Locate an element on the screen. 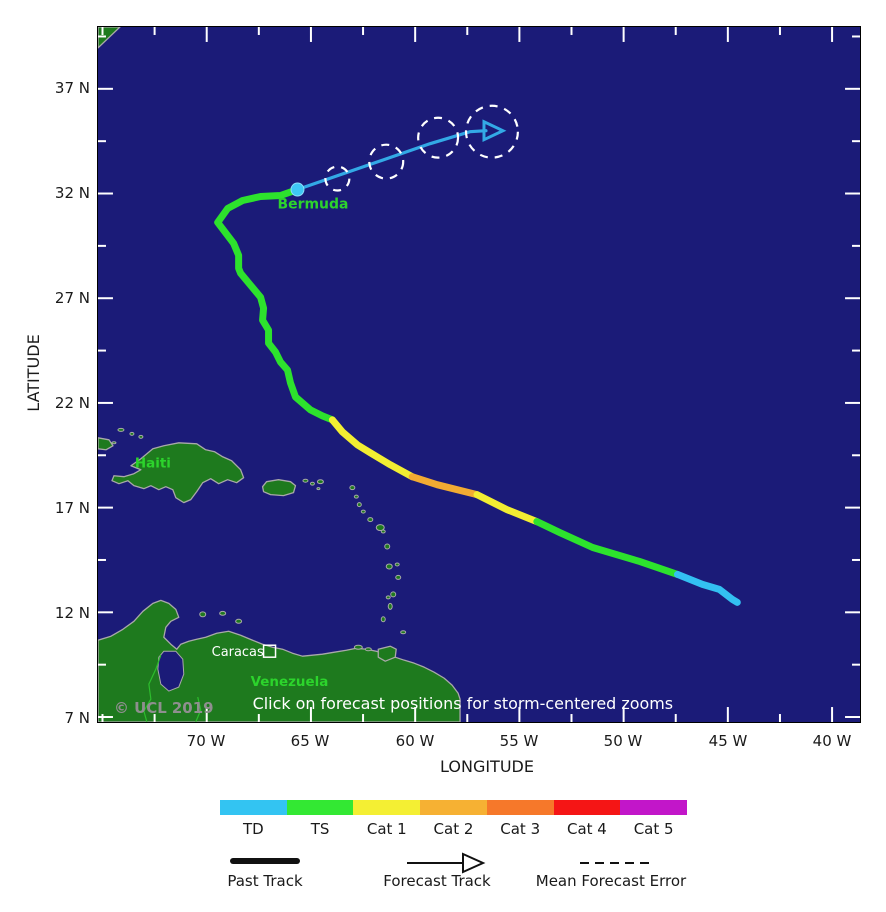 This screenshot has height=912, width=886. y-axis-title: LATITUDE is located at coordinates (33, 373).